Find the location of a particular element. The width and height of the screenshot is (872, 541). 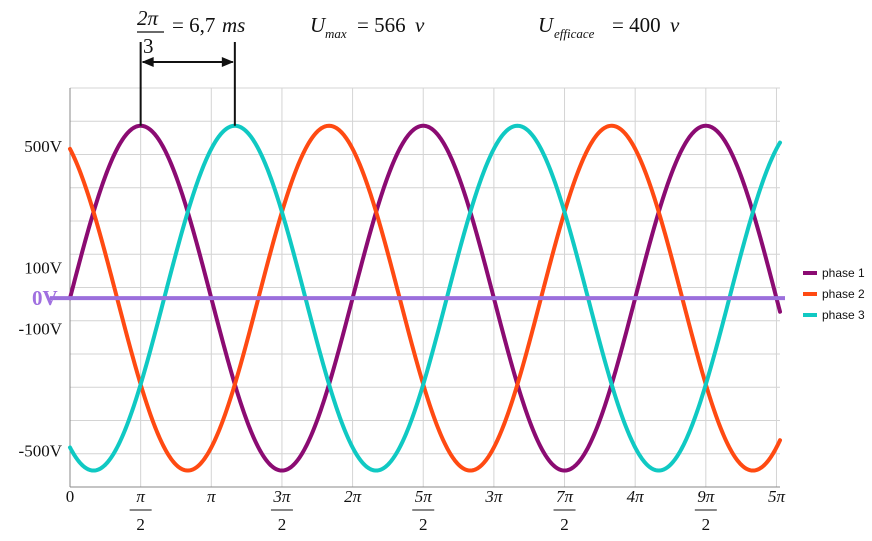

x-tick-numerator: π is located at coordinates (140, 496).